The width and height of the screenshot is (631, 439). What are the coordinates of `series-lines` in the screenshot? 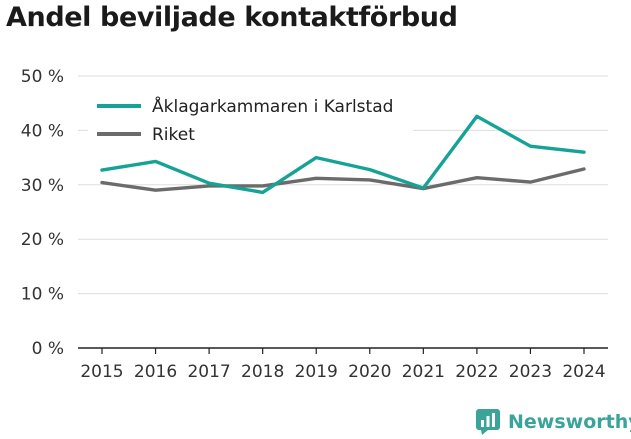 It's located at (343, 154).